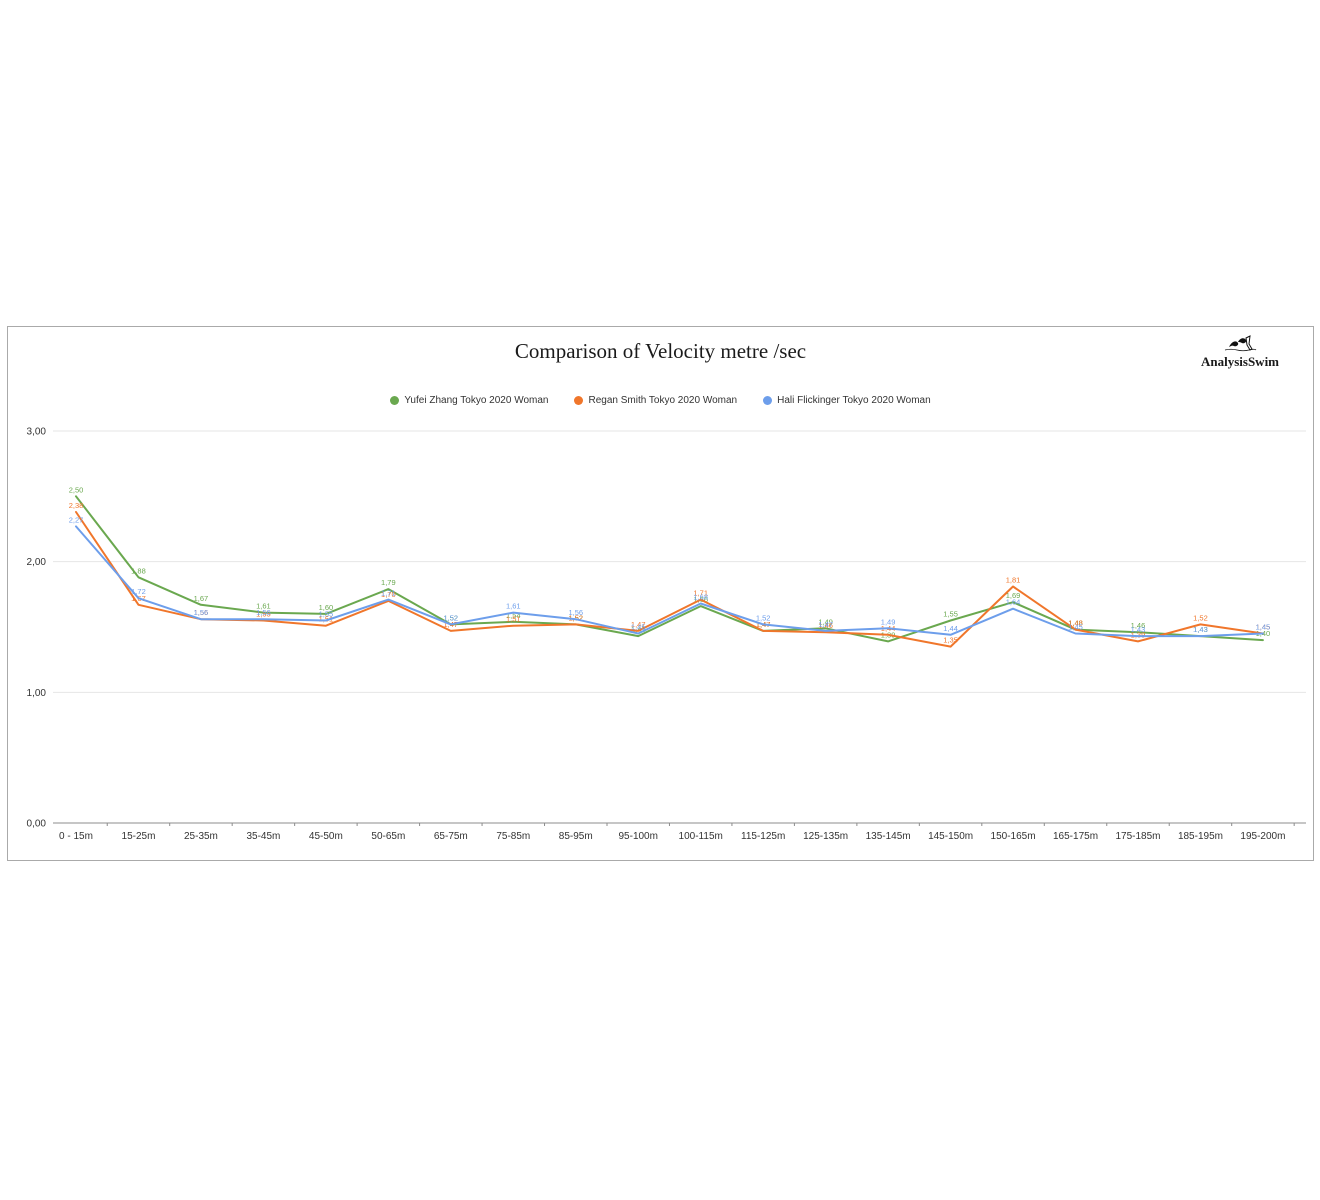  I want to click on legend-item-2: Regan Smith Tokyo 2020 Woman, so click(655, 400).